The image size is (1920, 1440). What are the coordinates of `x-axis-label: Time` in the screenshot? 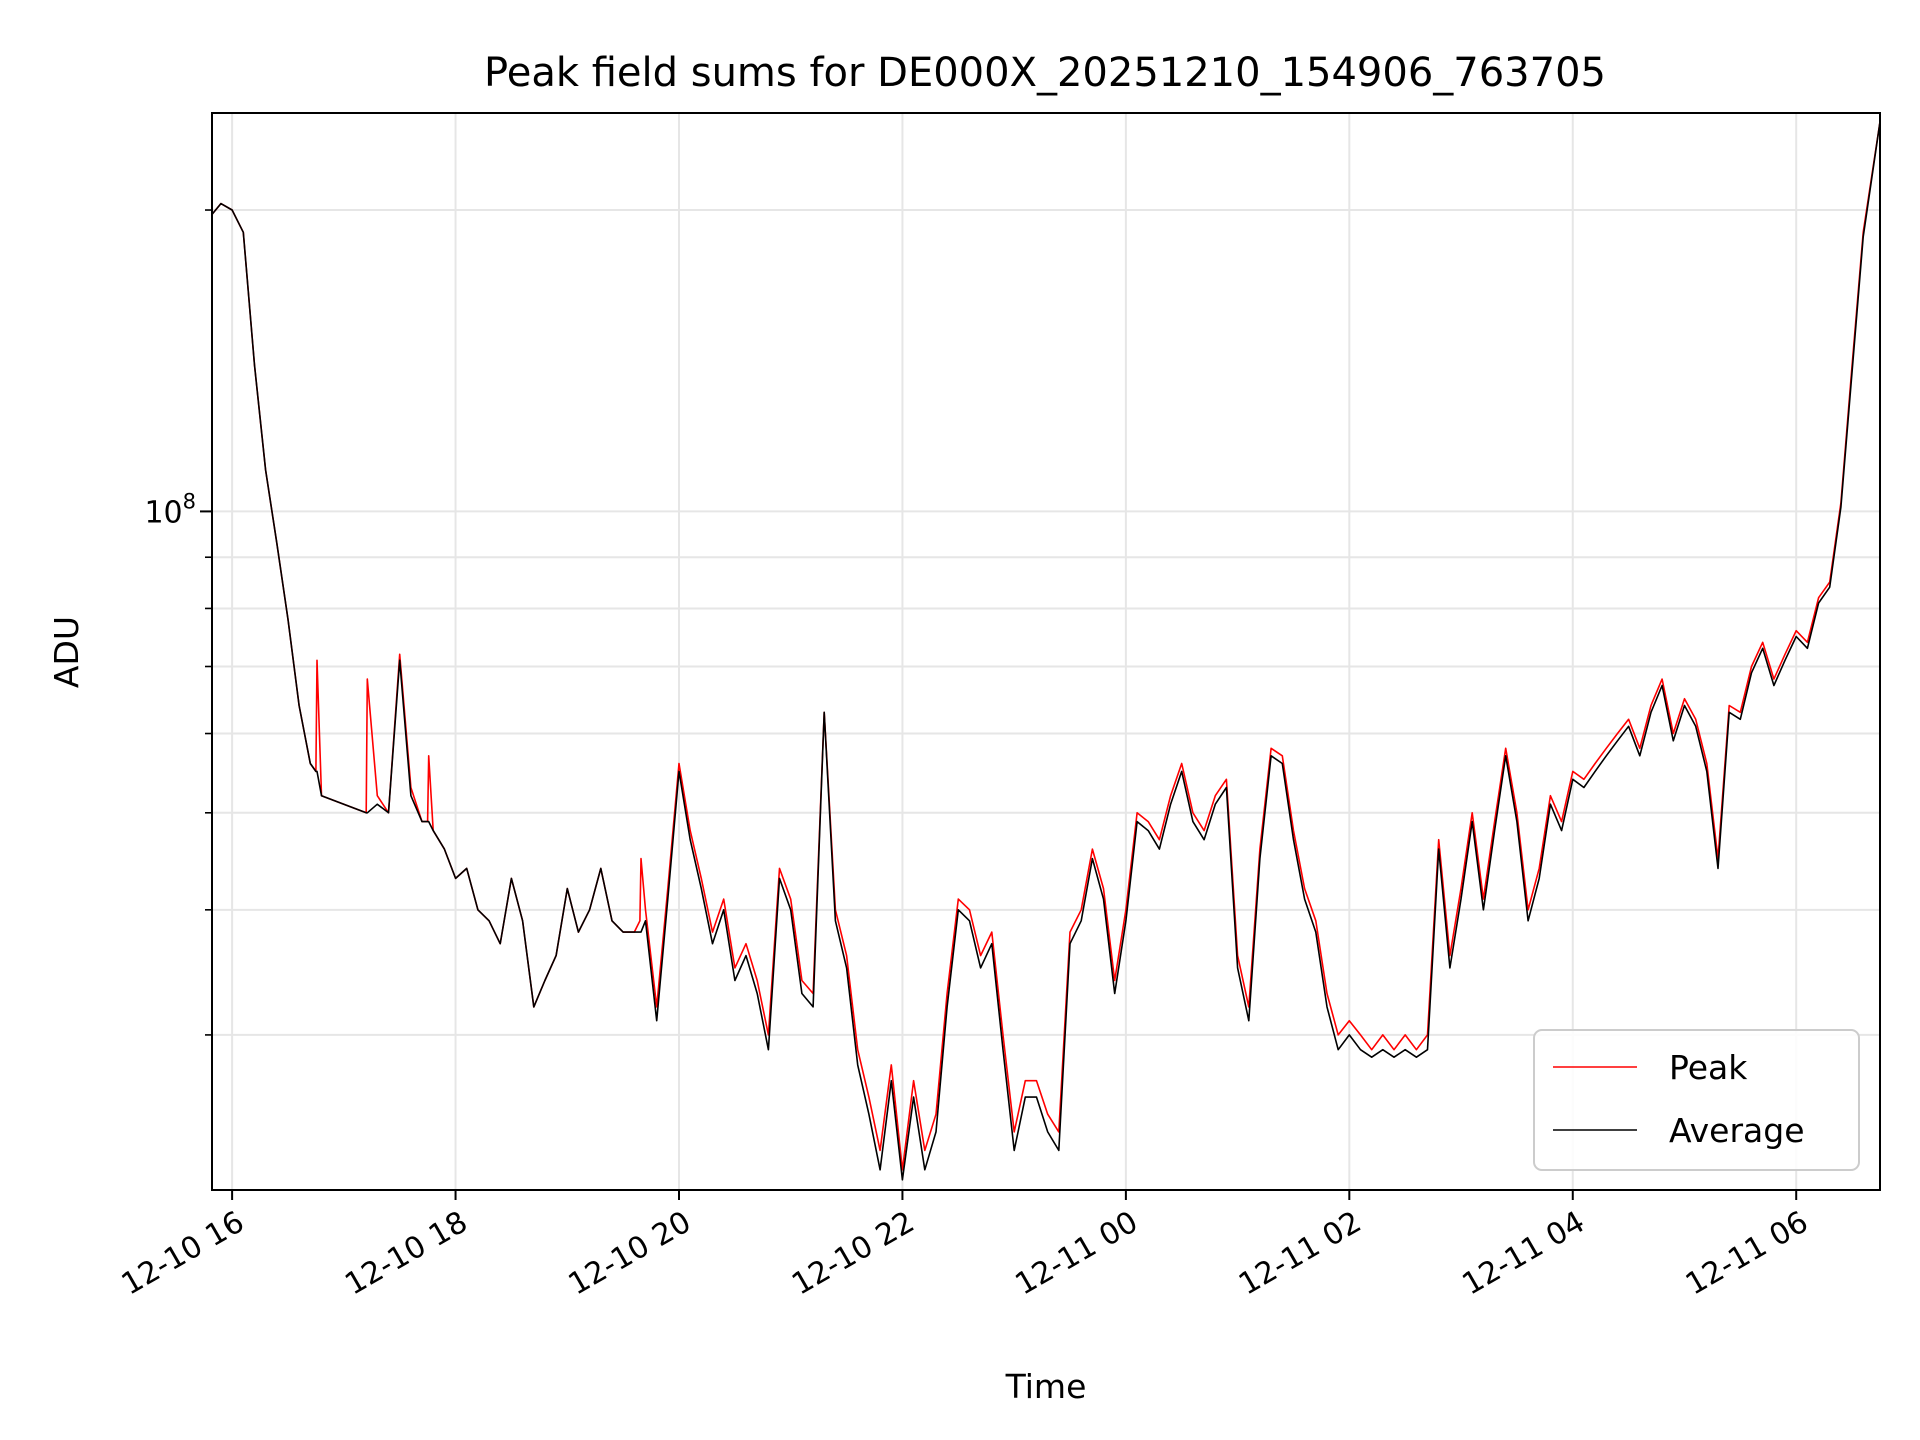 It's located at (1046, 1386).